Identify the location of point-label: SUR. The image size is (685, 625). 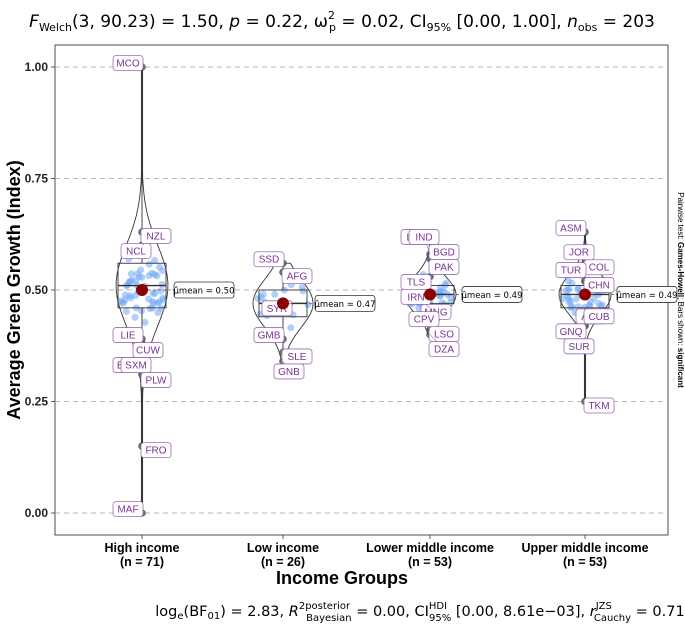
(578, 347).